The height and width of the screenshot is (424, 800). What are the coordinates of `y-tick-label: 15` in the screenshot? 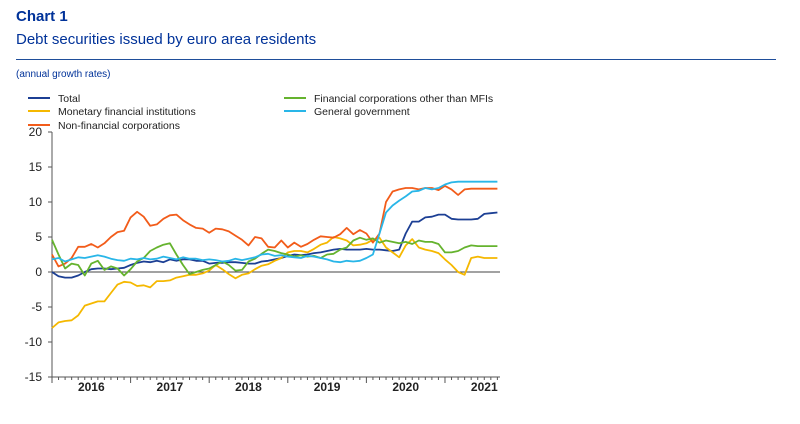 It's located at (36, 167).